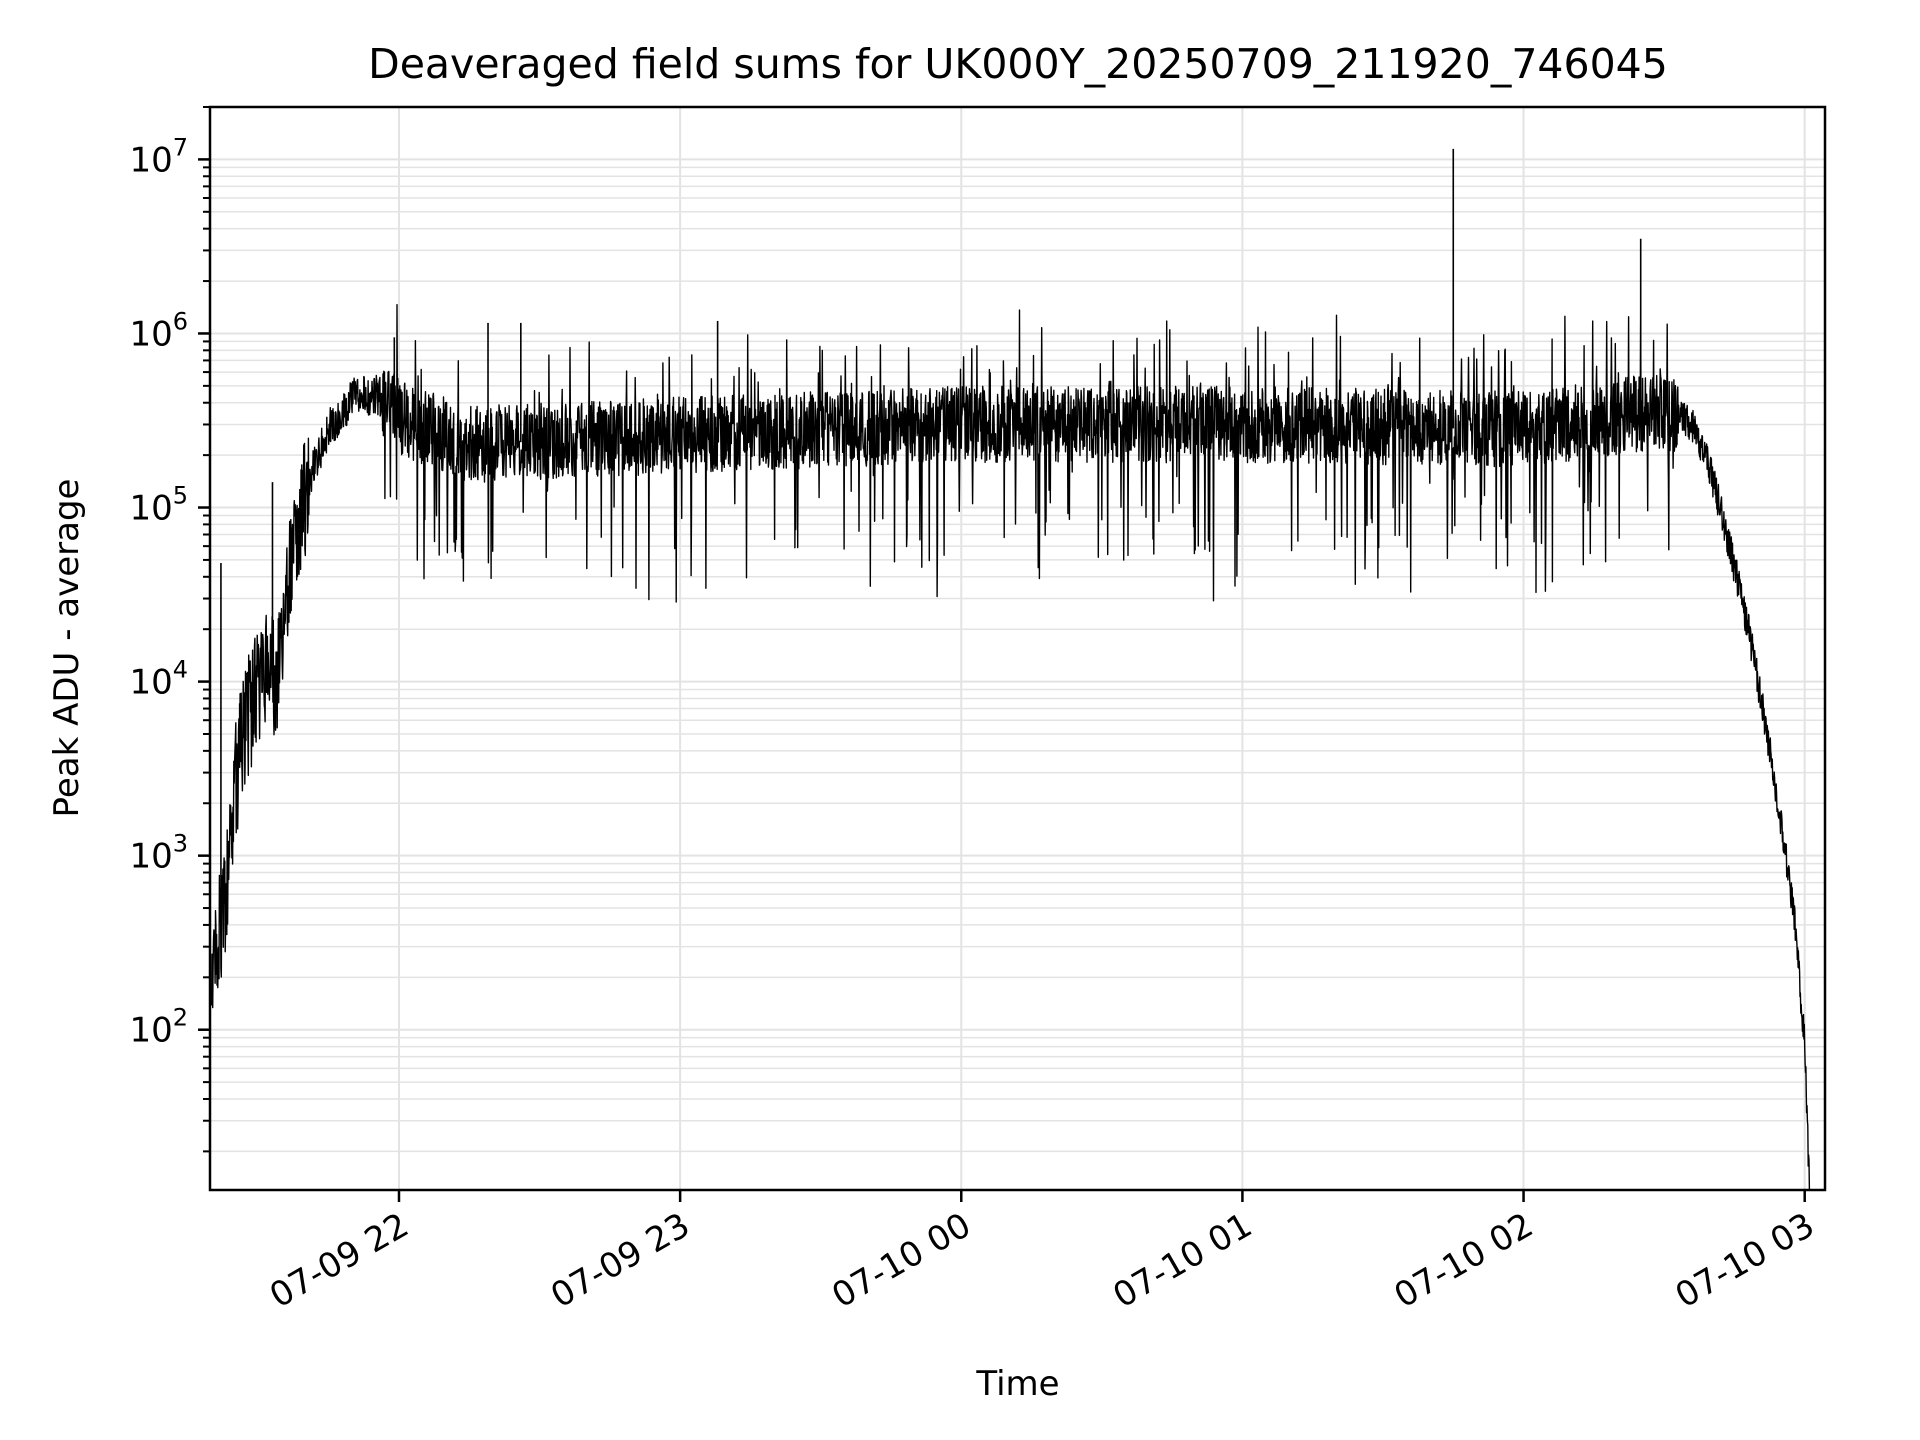  What do you see at coordinates (1464, 1260) in the screenshot?
I see `x-tick-label: 07-10 02` at bounding box center [1464, 1260].